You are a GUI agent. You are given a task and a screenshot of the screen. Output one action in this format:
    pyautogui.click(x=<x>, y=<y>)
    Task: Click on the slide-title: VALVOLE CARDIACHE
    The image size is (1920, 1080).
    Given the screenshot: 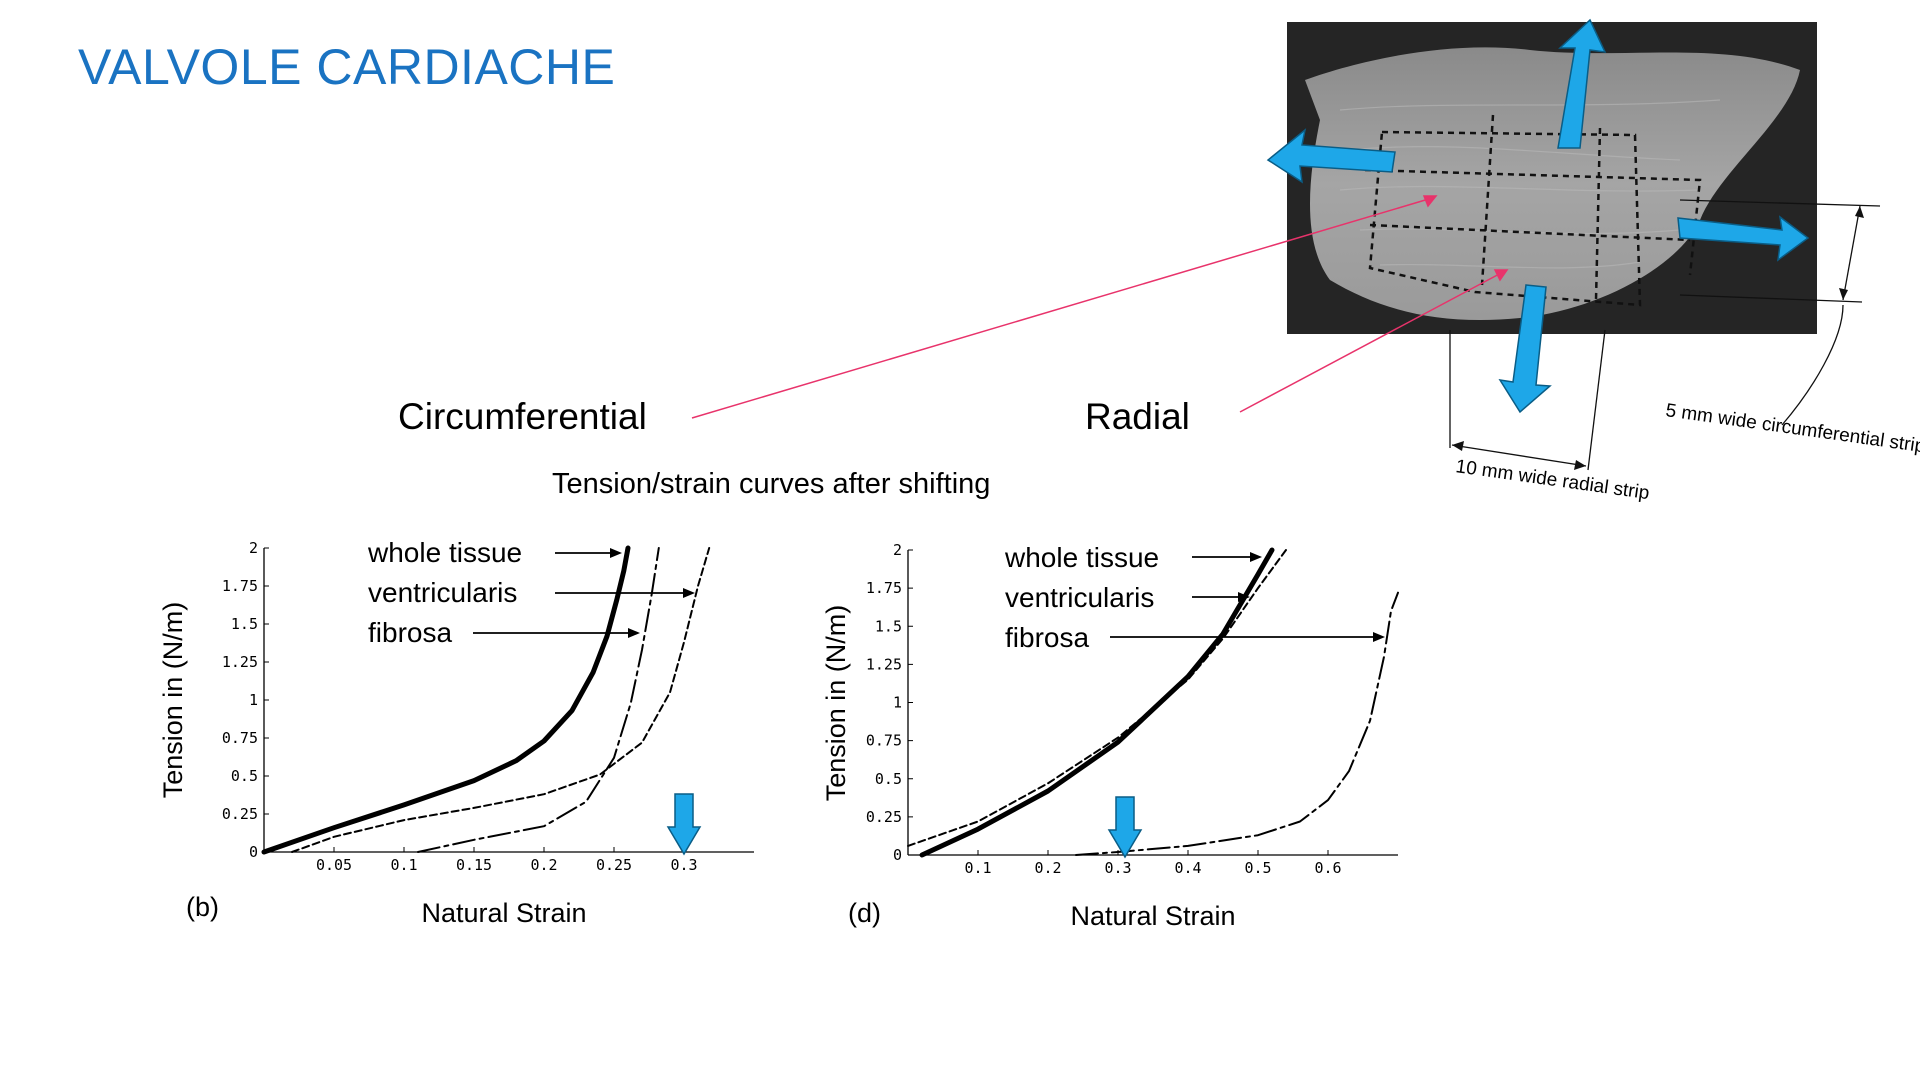 What is the action you would take?
    pyautogui.click(x=347, y=67)
    